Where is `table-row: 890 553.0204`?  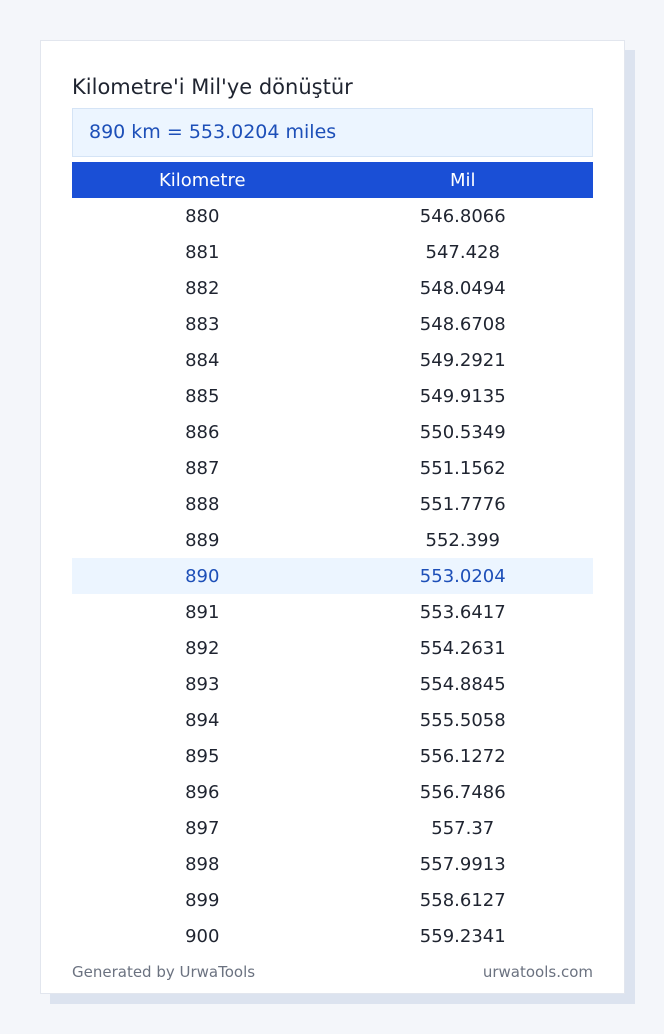 table-row: 890 553.0204 is located at coordinates (332, 576).